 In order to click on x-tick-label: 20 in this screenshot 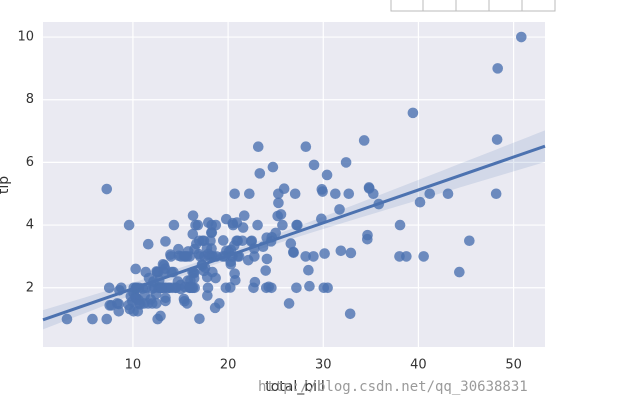, I will do `click(228, 365)`.